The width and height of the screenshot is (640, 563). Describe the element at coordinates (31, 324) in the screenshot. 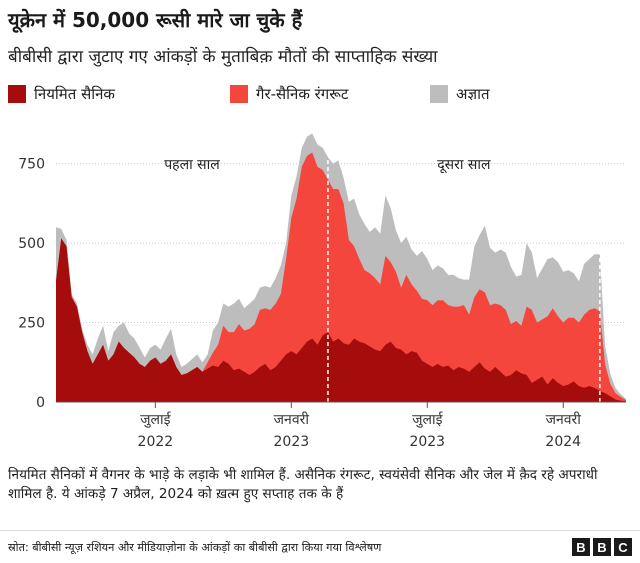

I see `y-tick-label: 250` at that location.